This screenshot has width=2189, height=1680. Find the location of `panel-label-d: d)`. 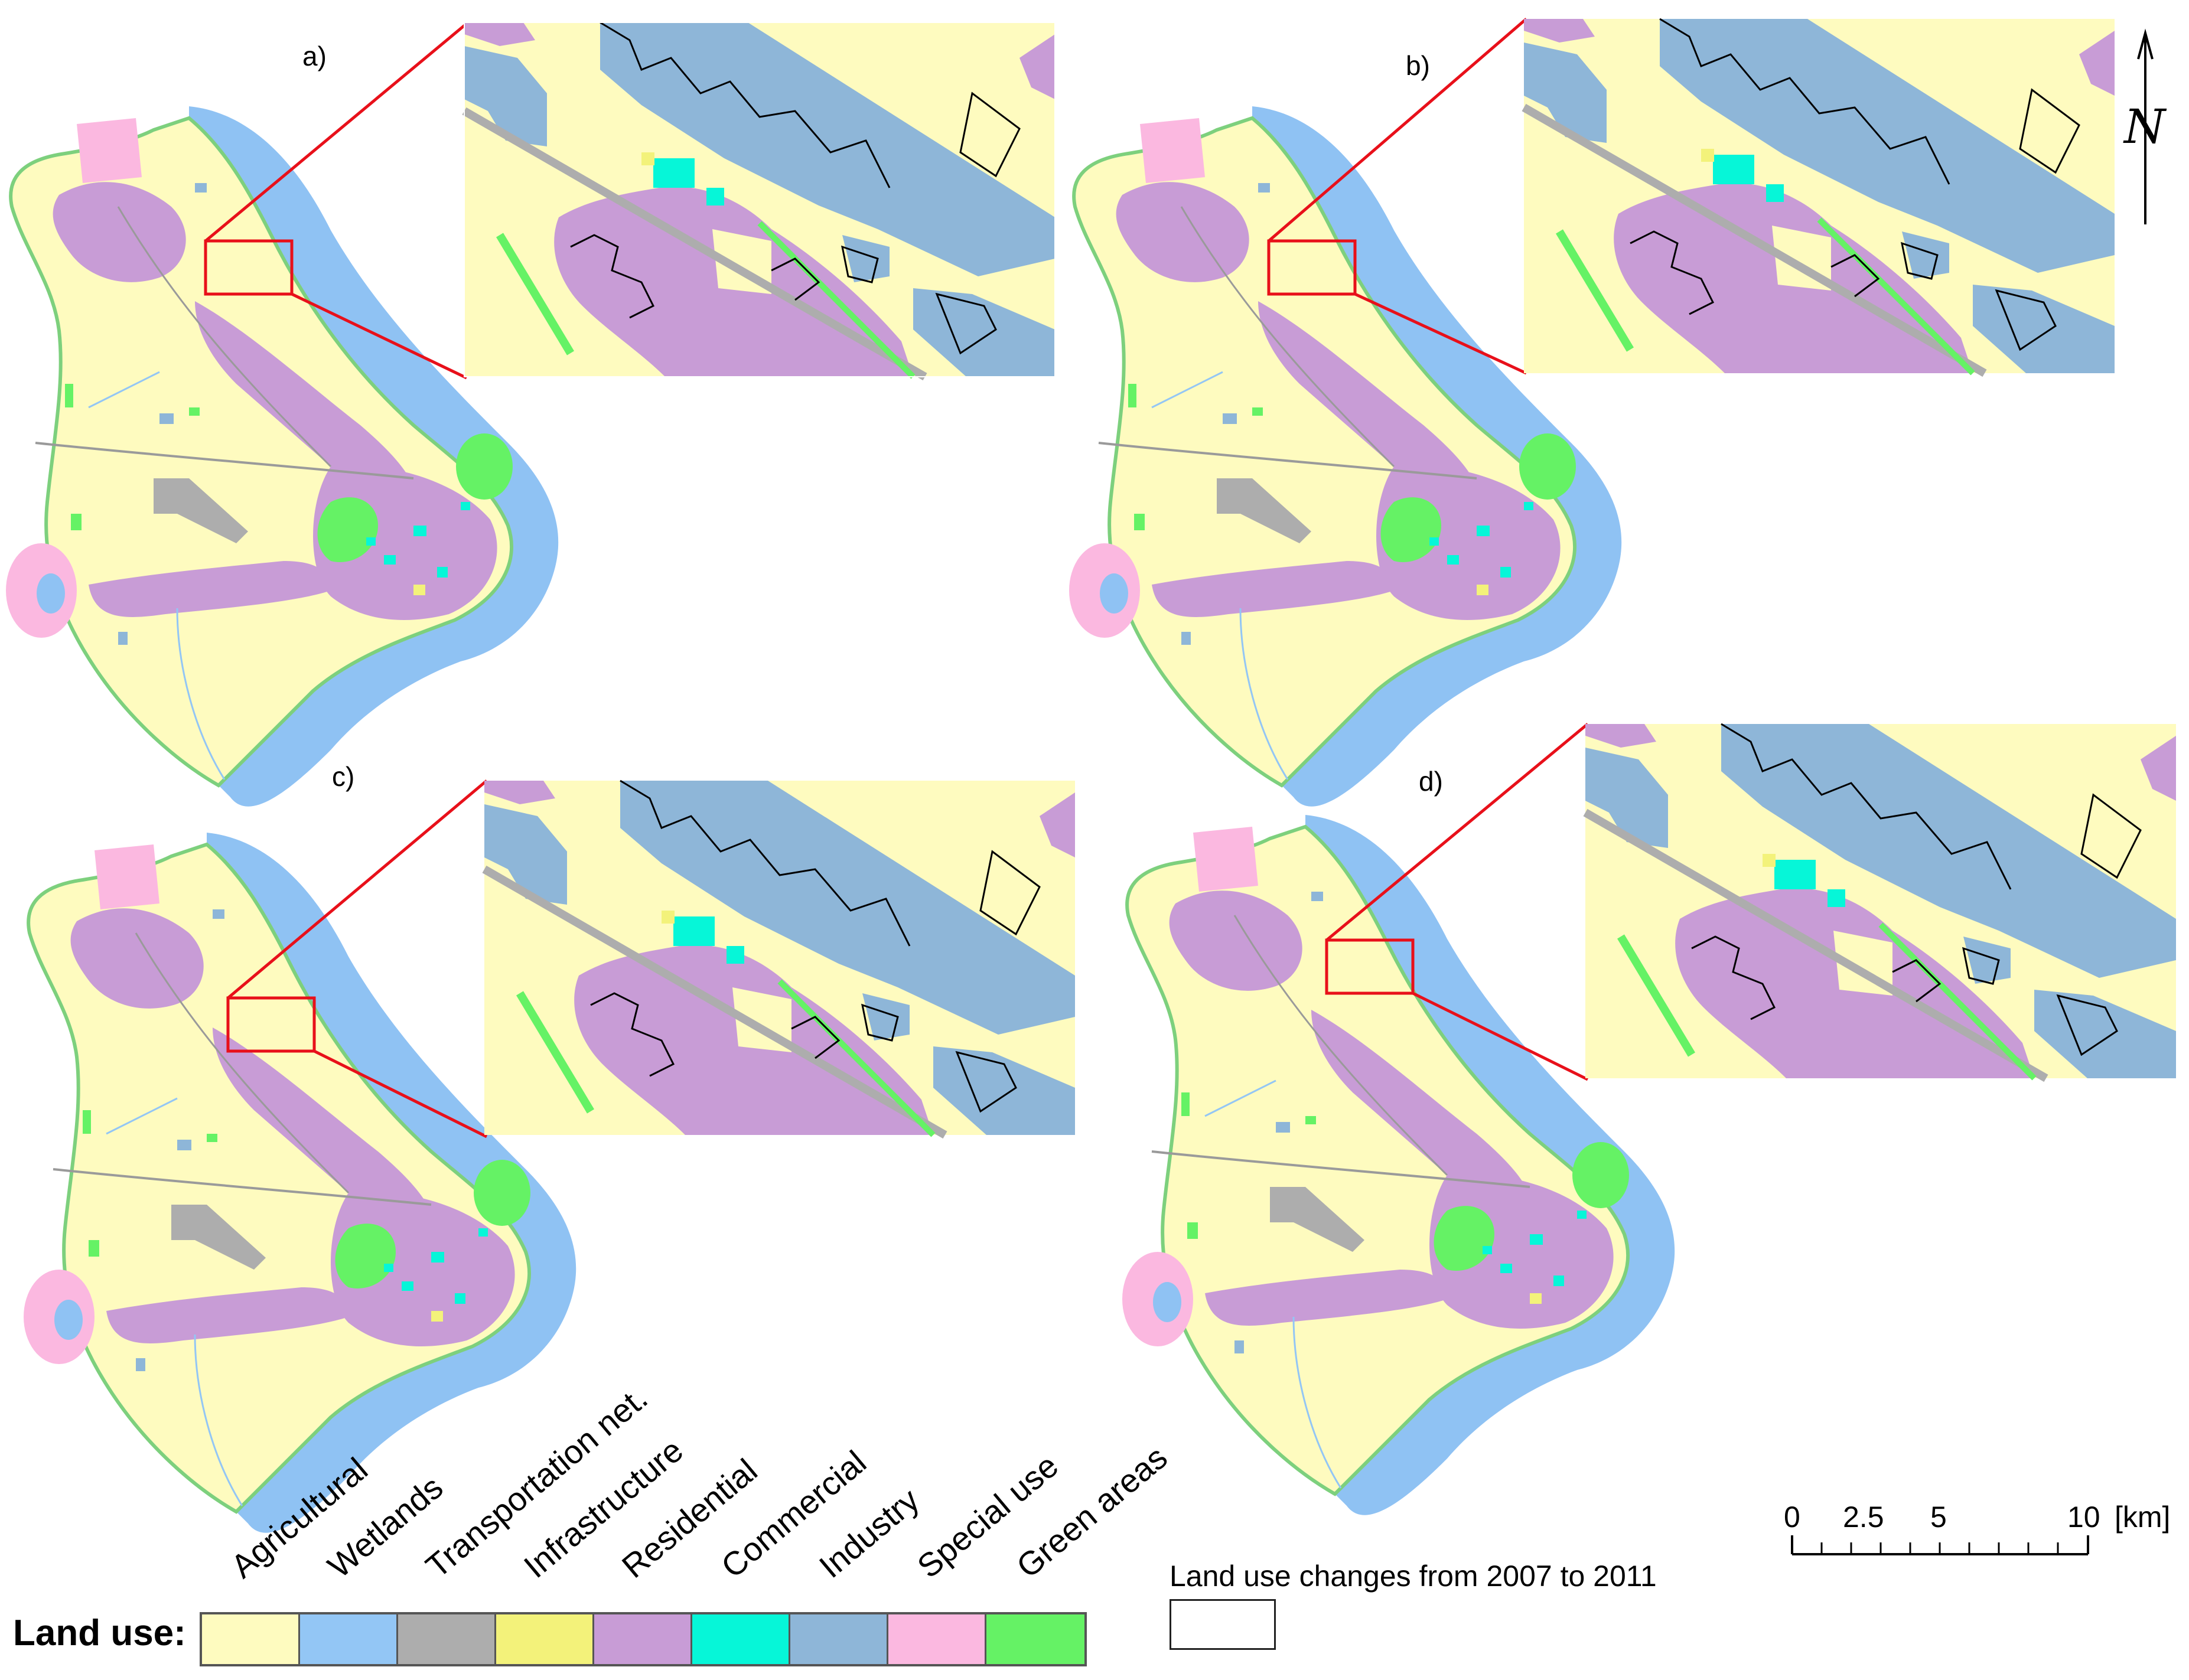

panel-label-d: d) is located at coordinates (1431, 781).